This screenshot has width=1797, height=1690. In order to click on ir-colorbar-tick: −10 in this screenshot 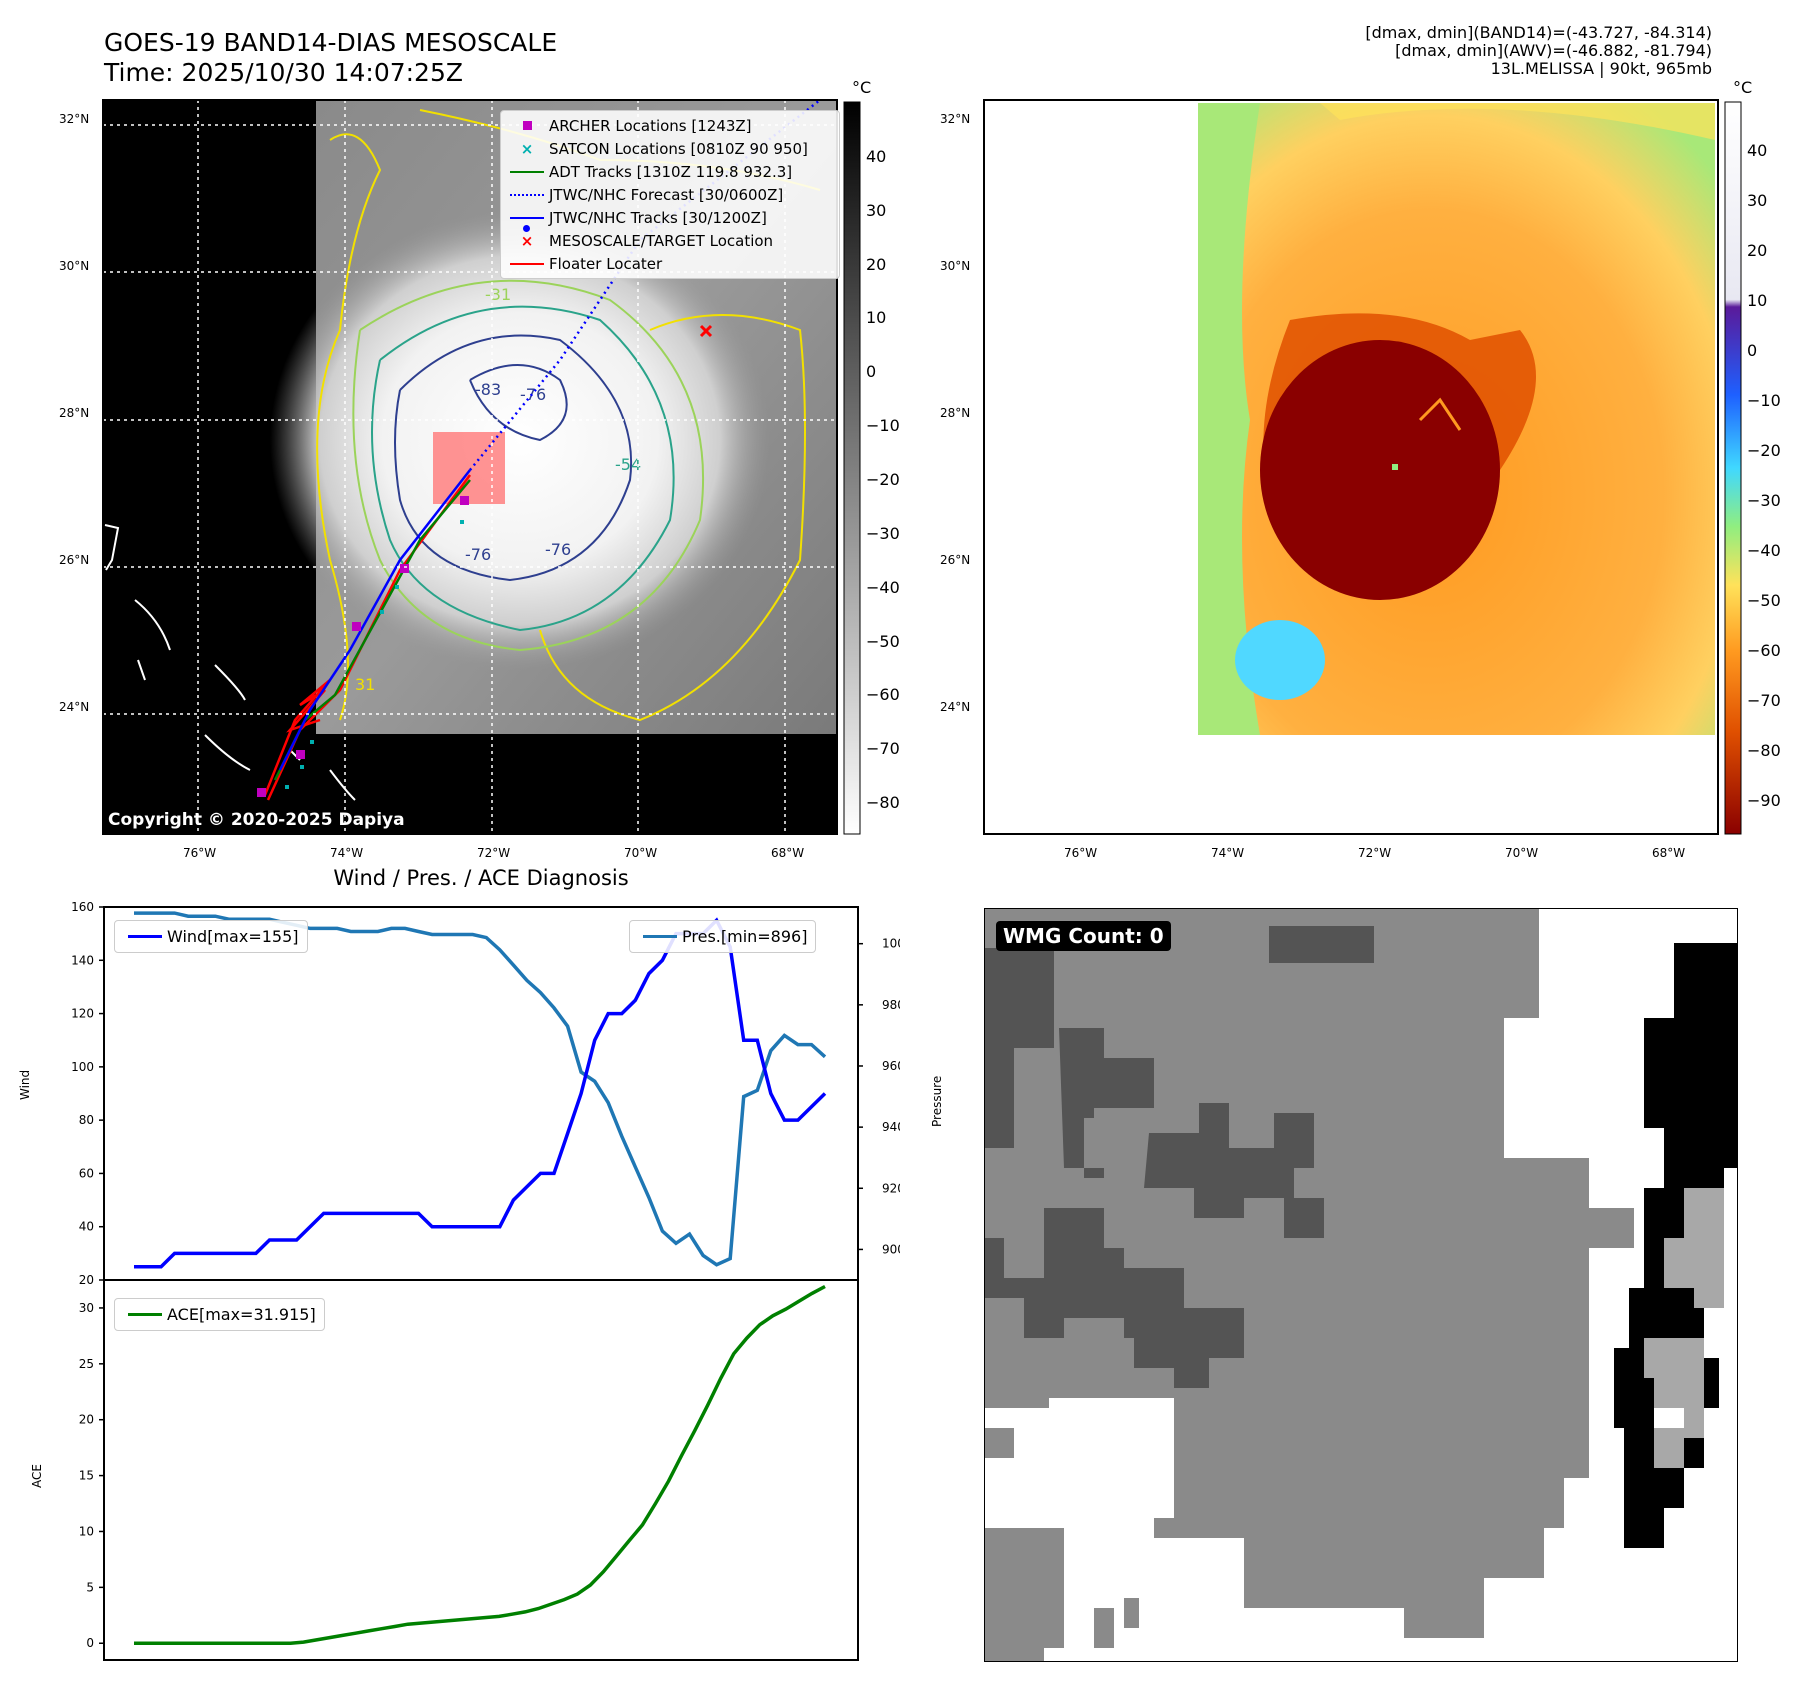, I will do `click(883, 426)`.